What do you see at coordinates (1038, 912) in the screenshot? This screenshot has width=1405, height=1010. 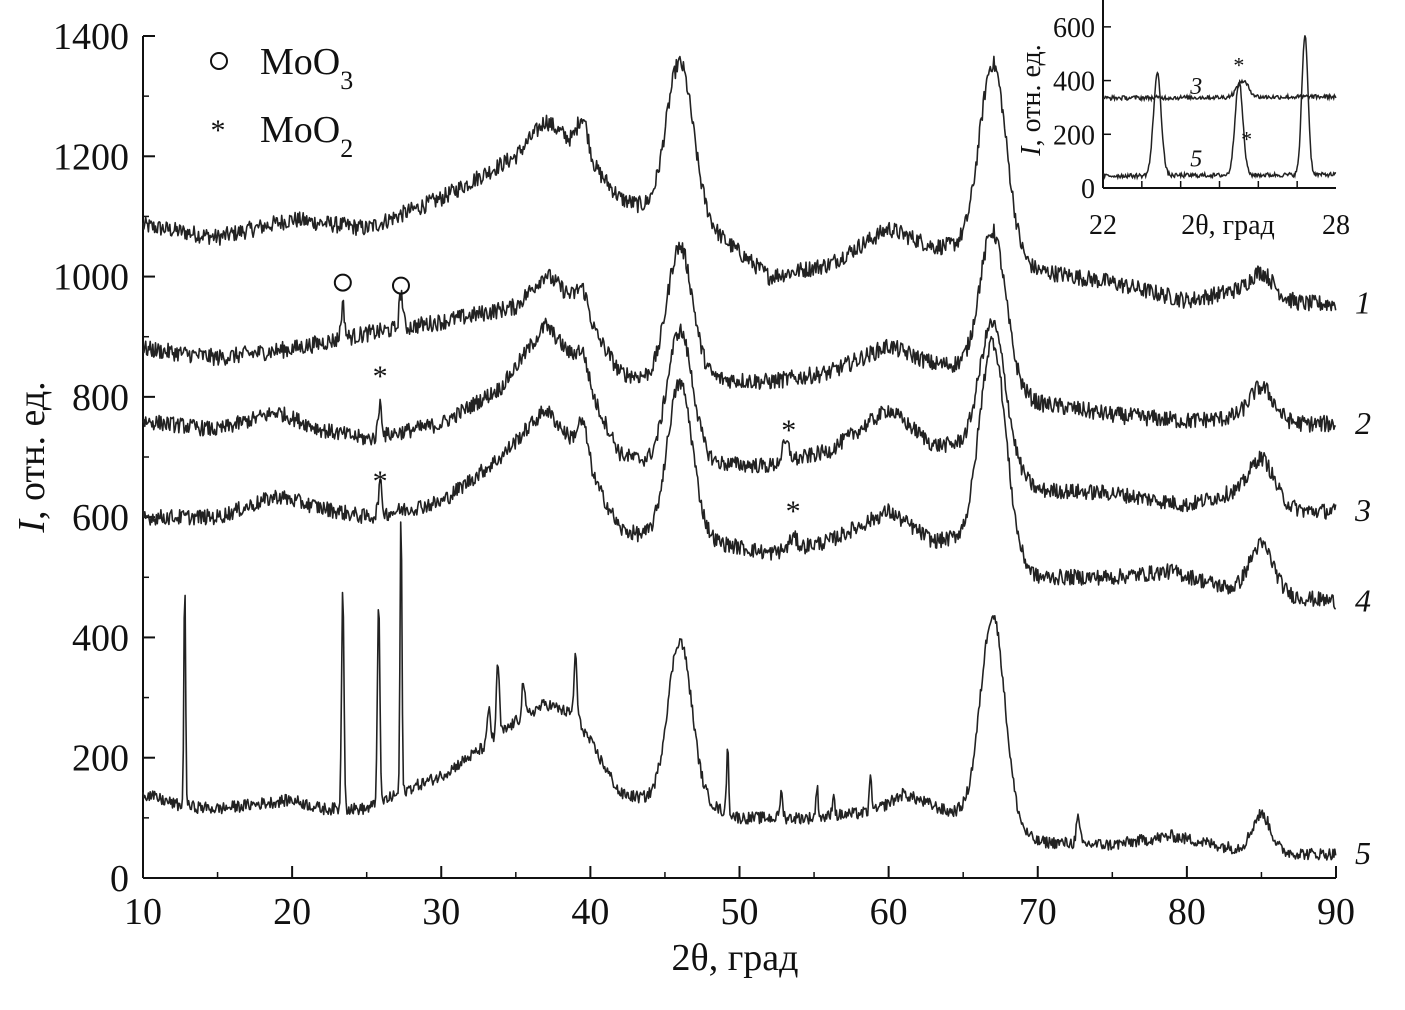 I see `x-tick-label: 70` at bounding box center [1038, 912].